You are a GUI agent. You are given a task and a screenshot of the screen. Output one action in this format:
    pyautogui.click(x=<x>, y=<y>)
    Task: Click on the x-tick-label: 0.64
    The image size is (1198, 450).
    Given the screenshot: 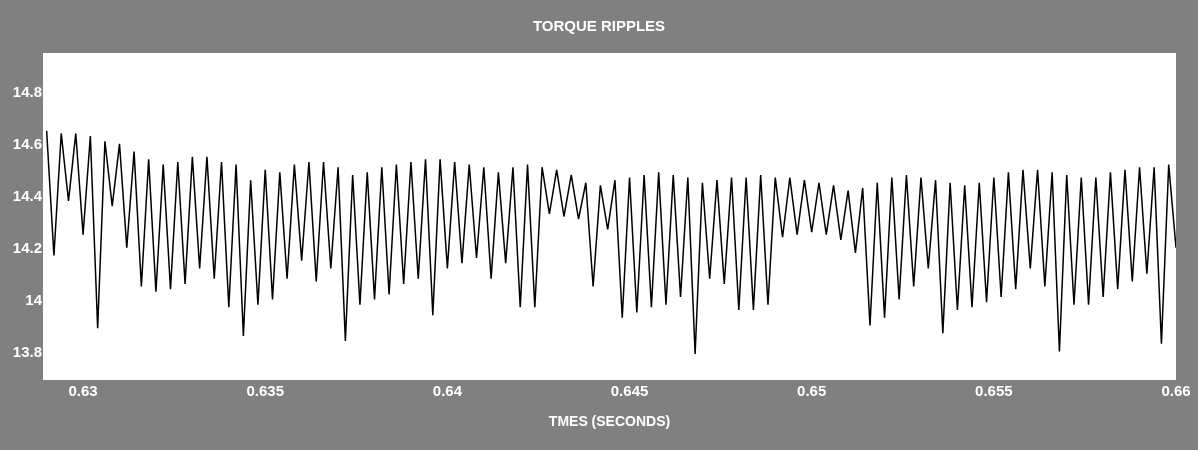 What is the action you would take?
    pyautogui.click(x=447, y=390)
    